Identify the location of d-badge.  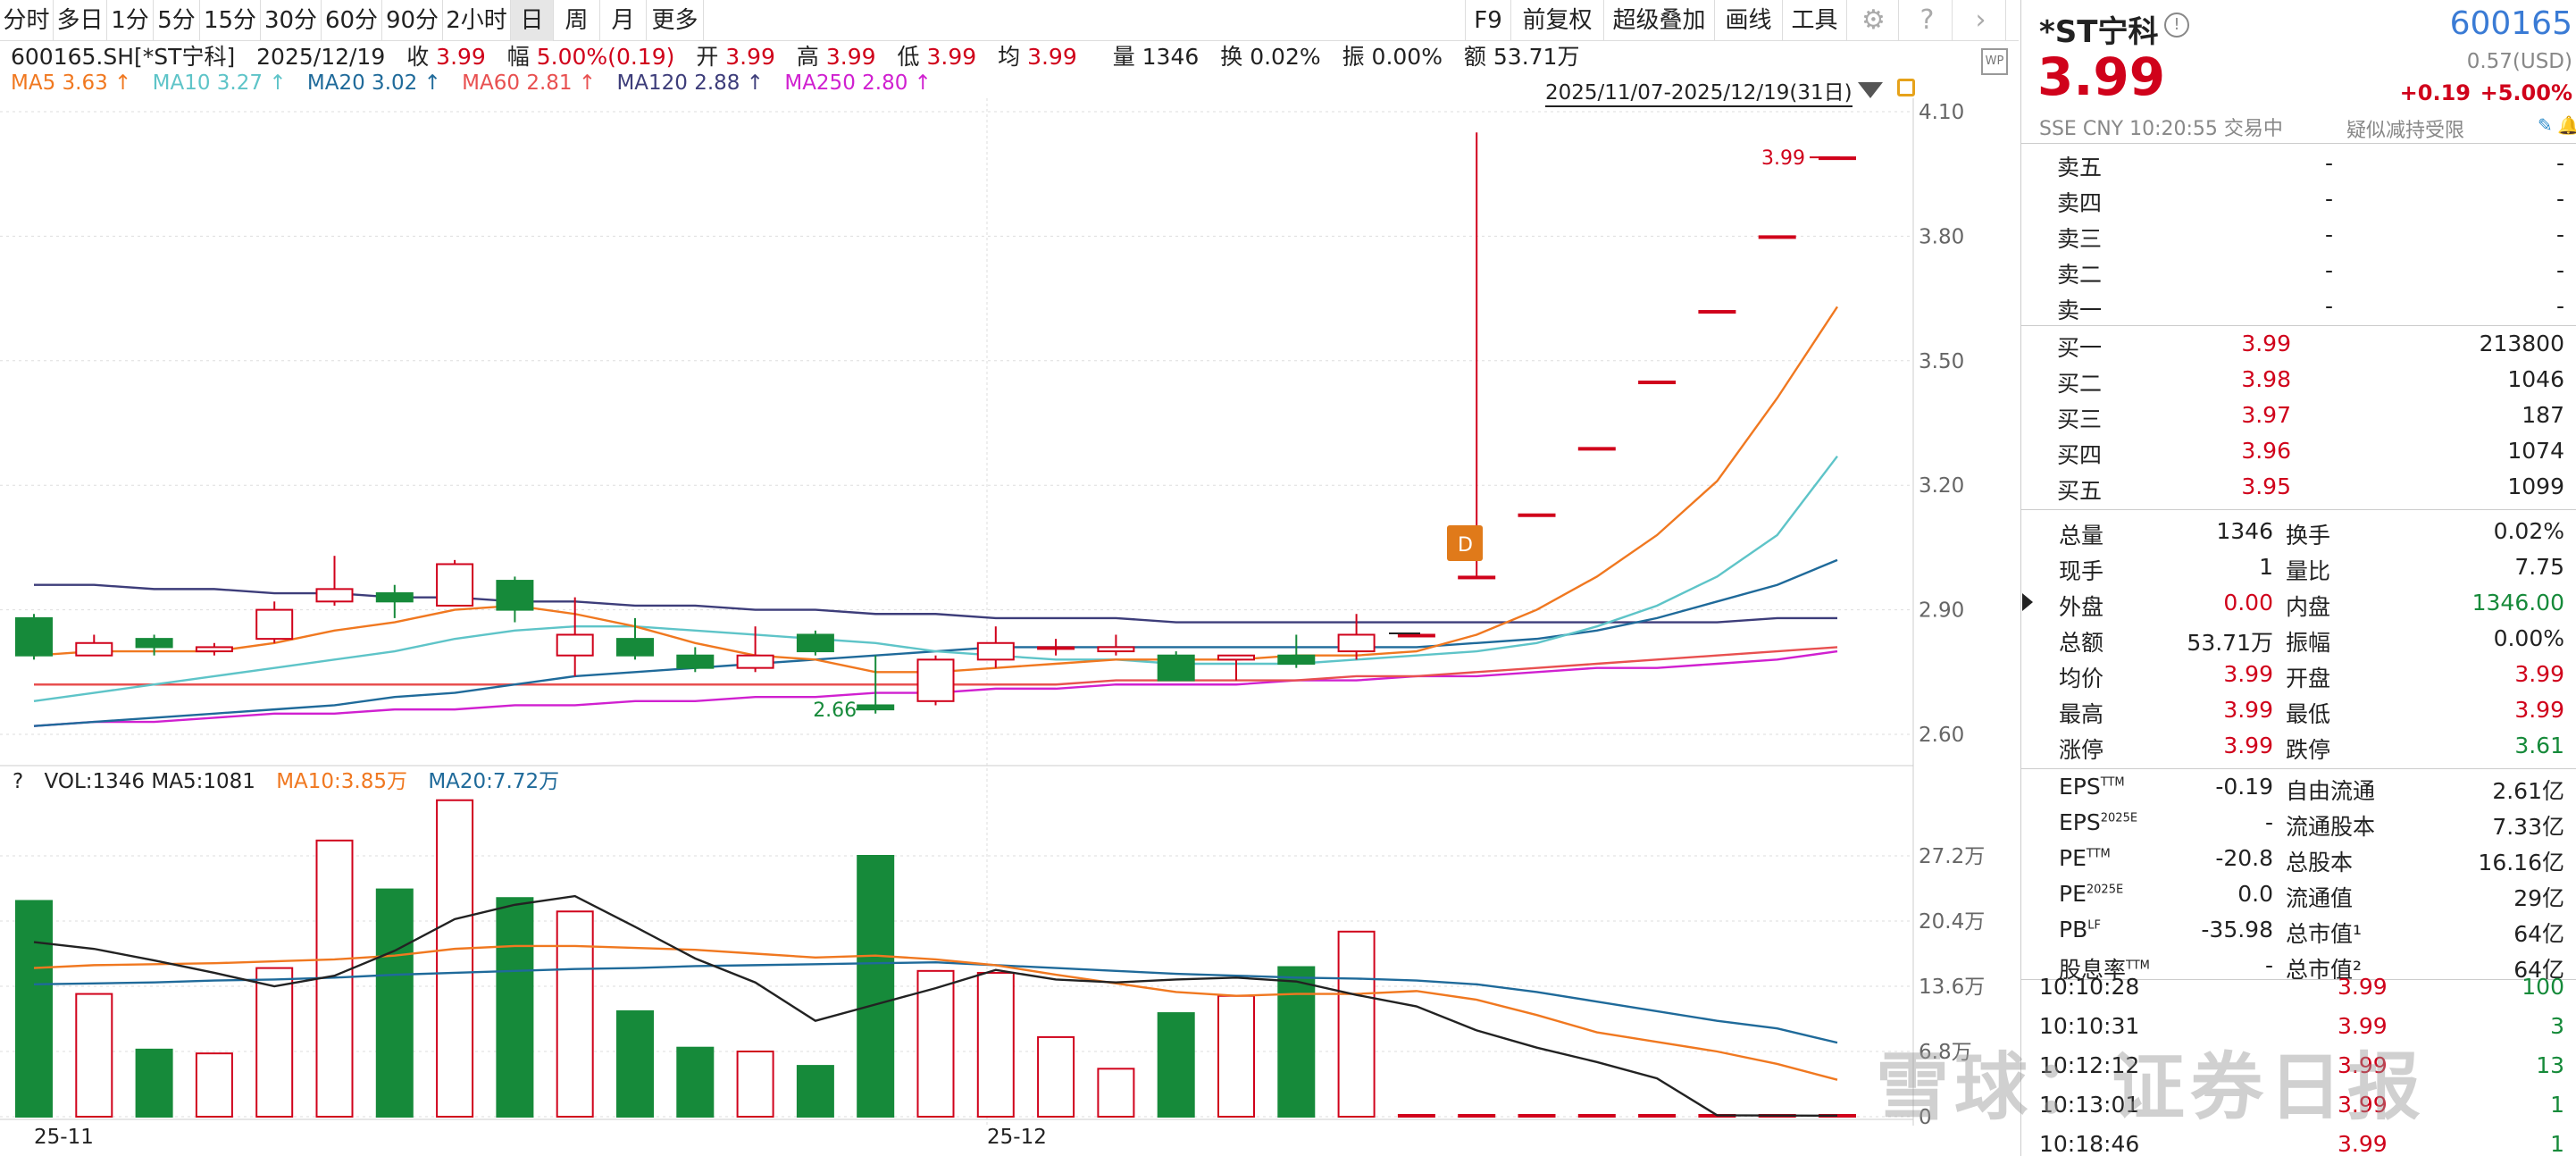
(1465, 543).